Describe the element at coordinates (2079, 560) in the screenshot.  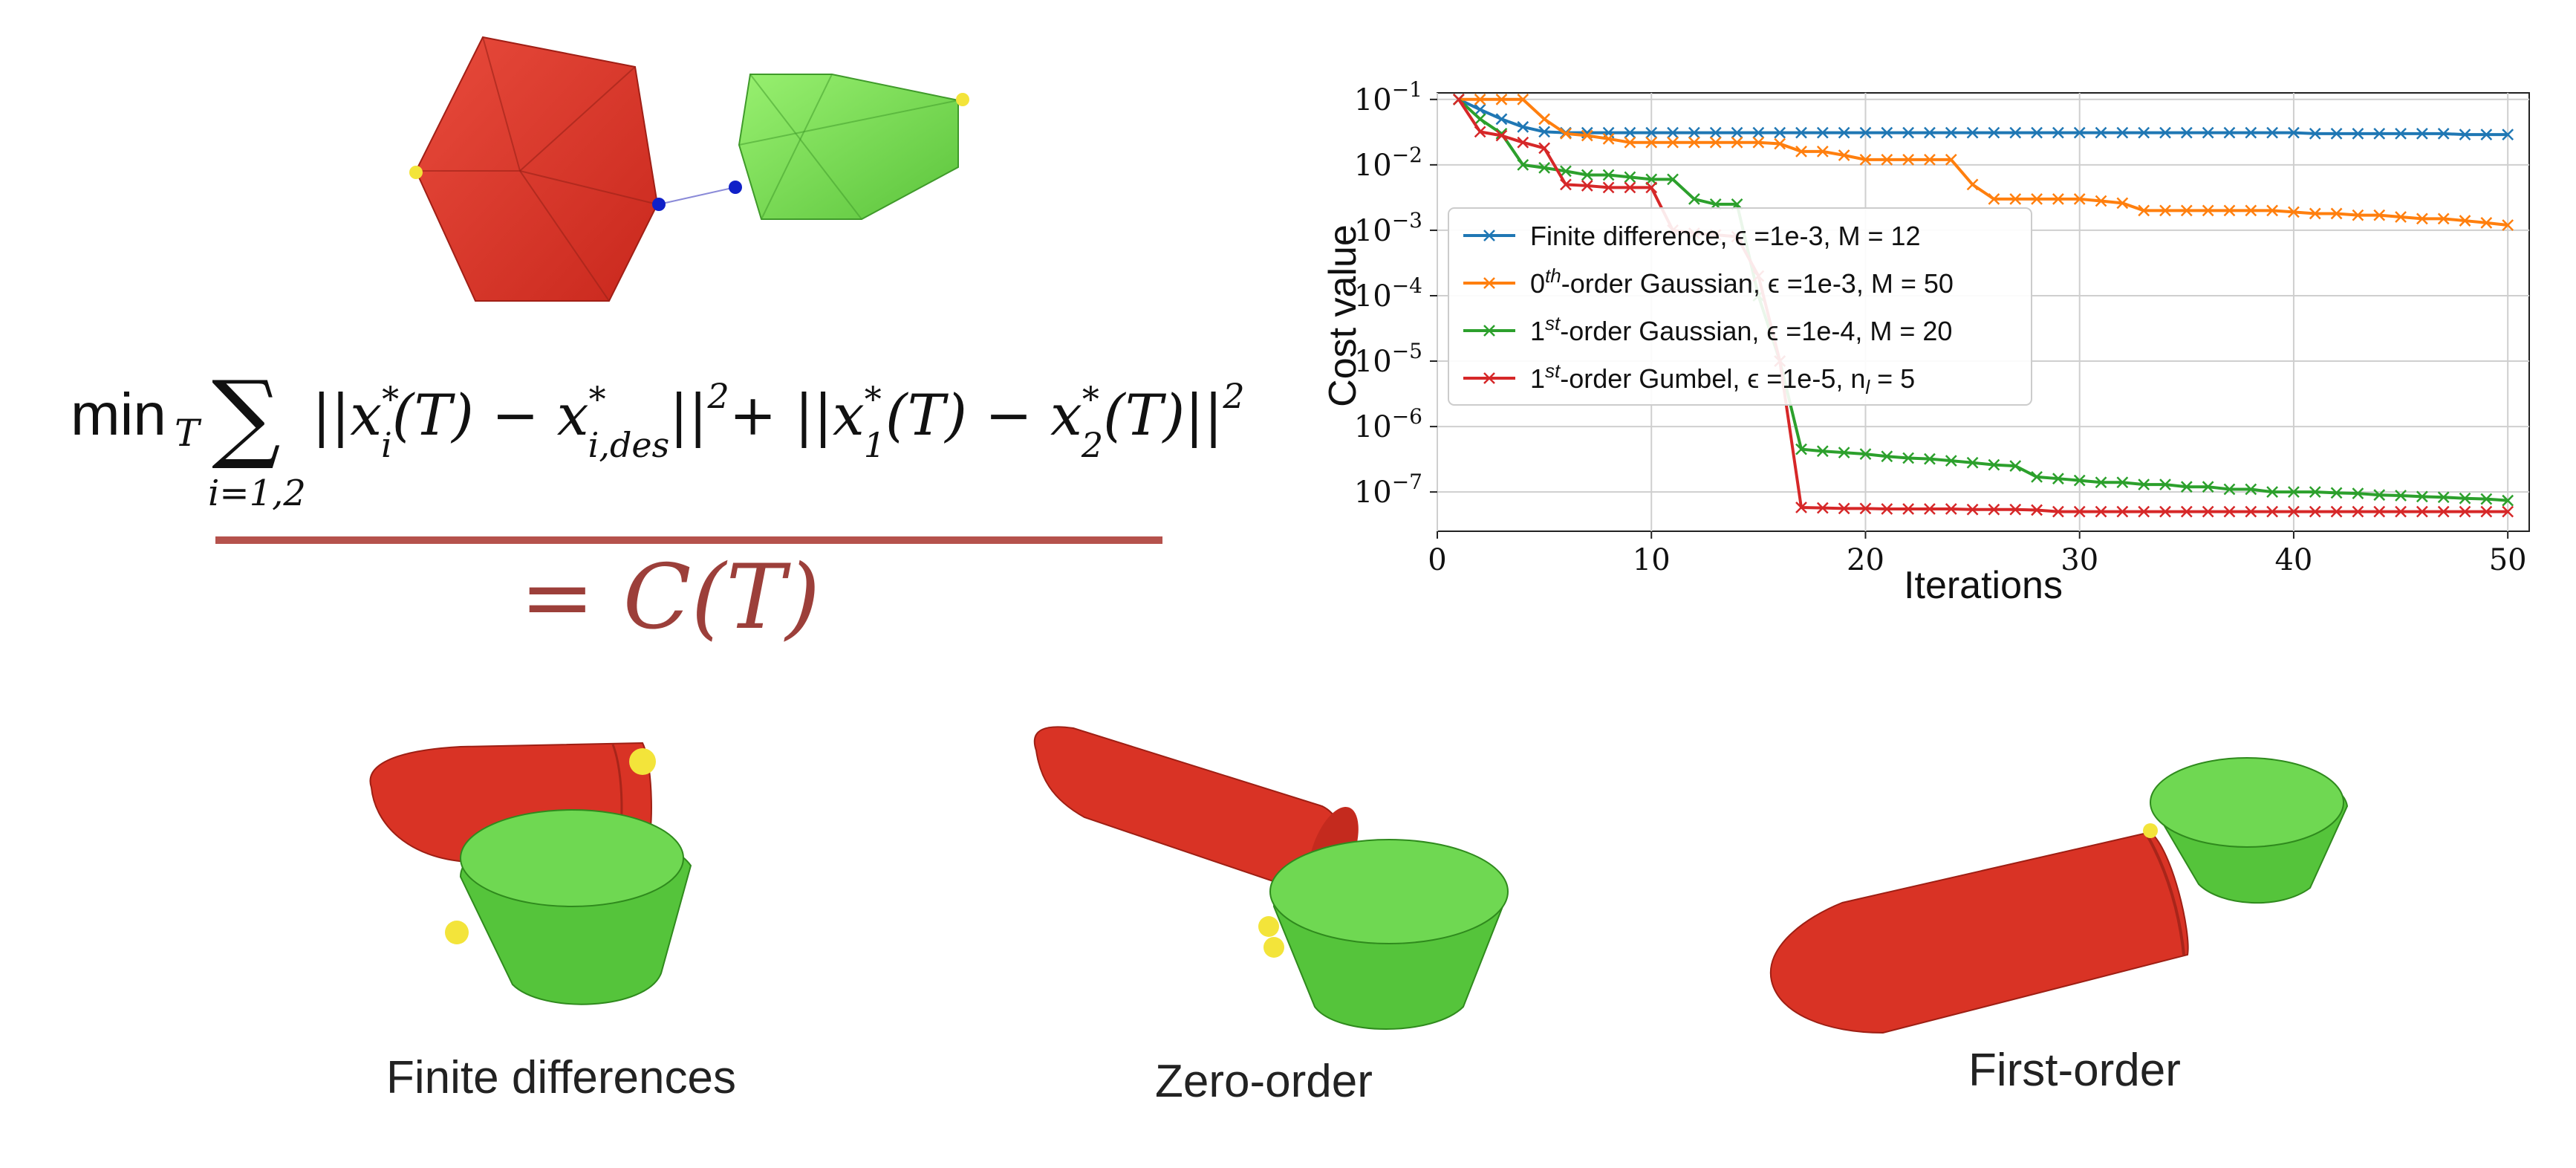
I see `x-tick-label: 30` at that location.